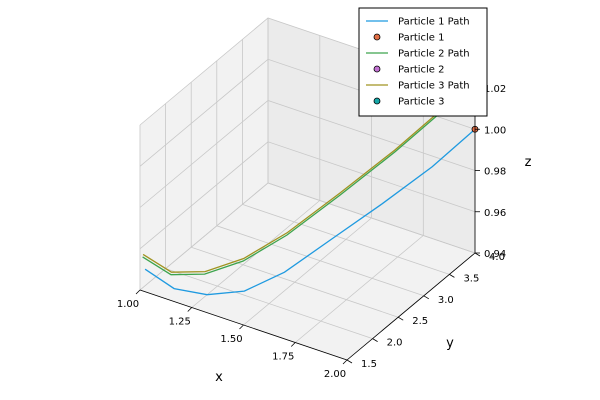 Image resolution: width=600 pixels, height=400 pixels. I want to click on y-axis-line, so click(411, 306).